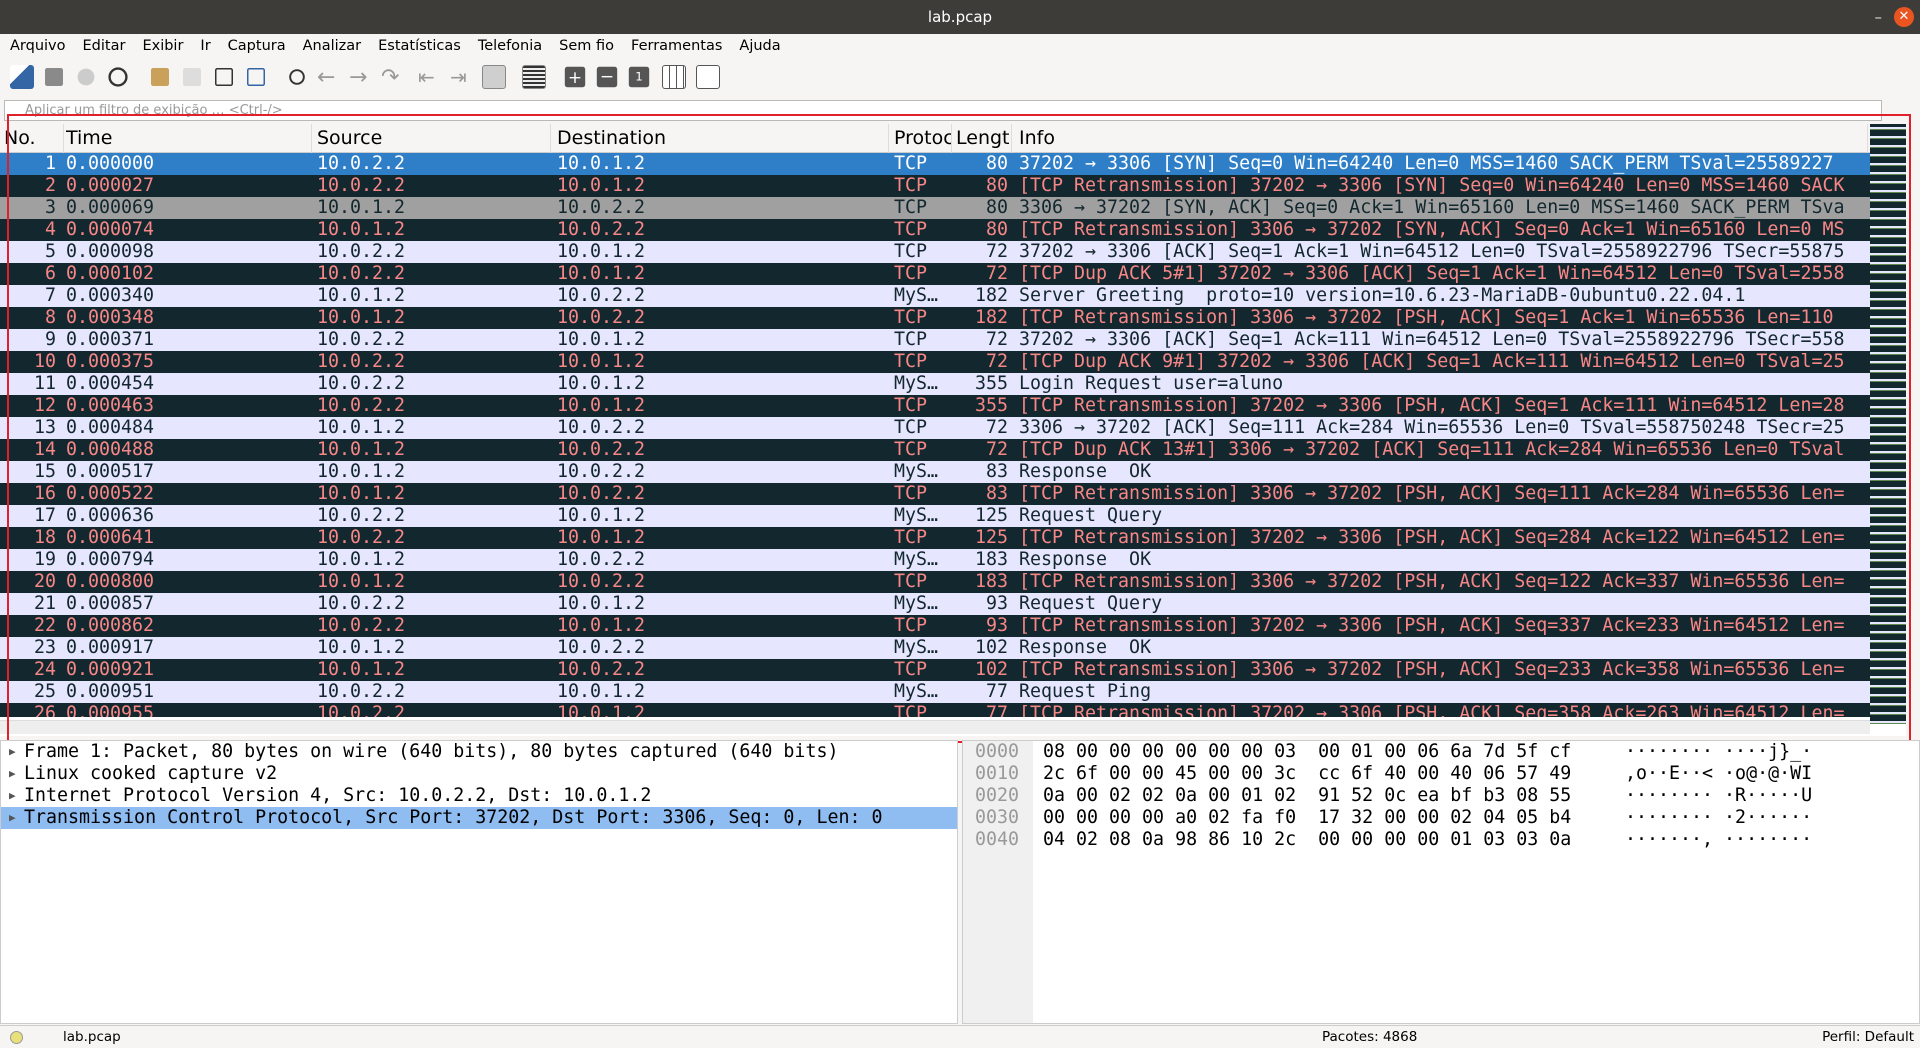 This screenshot has height=1048, width=1920. Describe the element at coordinates (458, 77) in the screenshot. I see `last-packet: ⇥` at that location.